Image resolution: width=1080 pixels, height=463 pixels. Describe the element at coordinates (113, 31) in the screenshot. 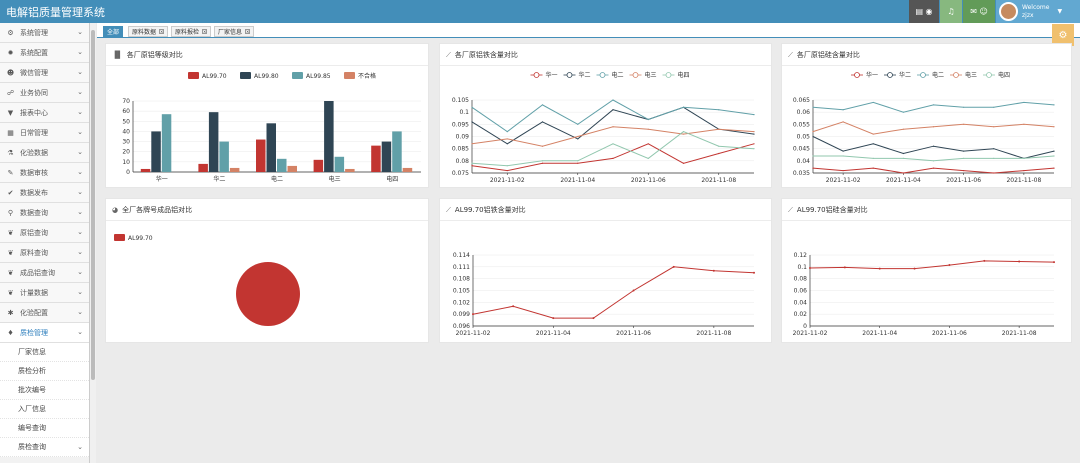

I see `tab-all: 全部` at that location.